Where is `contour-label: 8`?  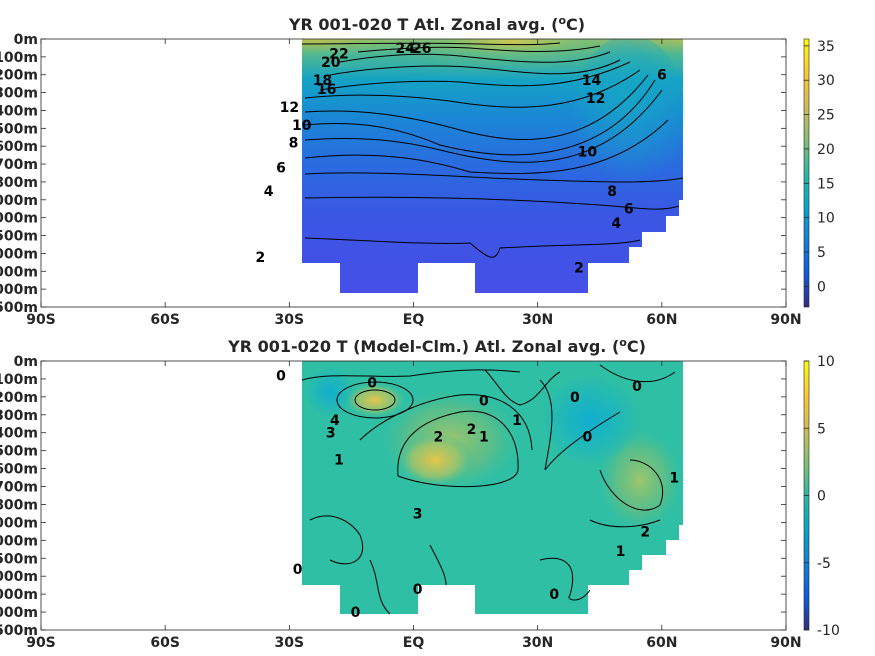 contour-label: 8 is located at coordinates (294, 144).